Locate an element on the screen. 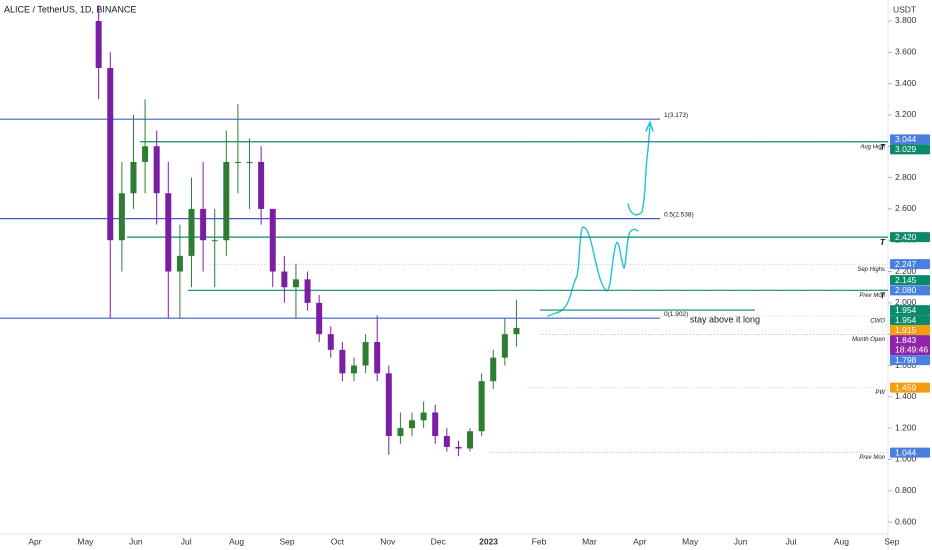 This screenshot has height=550, width=932. fib-label: 0(1.902) is located at coordinates (676, 314).